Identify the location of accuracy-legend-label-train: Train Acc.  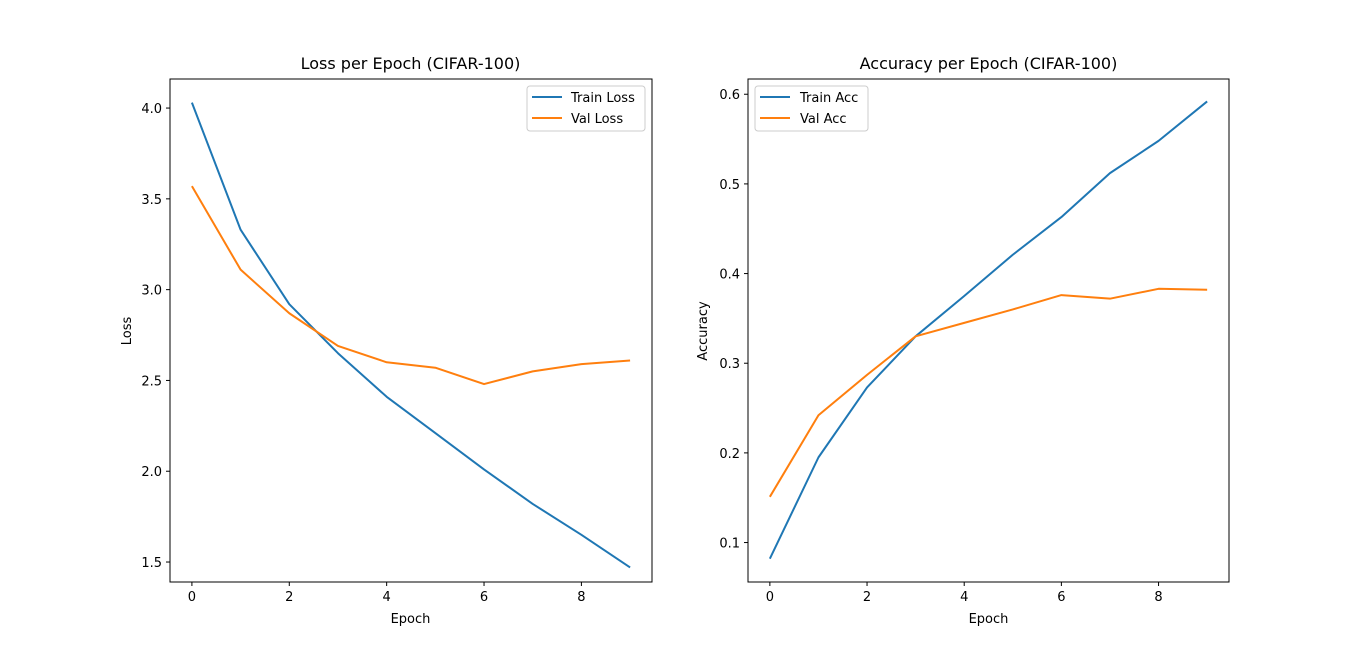
(828, 98).